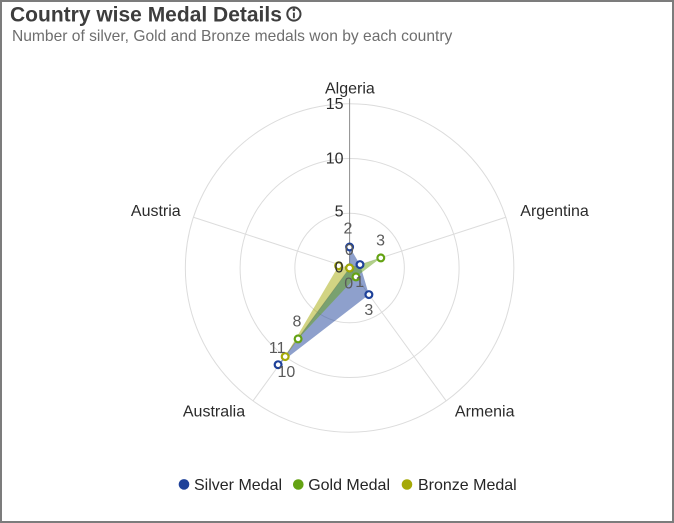  Describe the element at coordinates (238, 485) in the screenshot. I see `svg-text: Silver Medal` at that location.